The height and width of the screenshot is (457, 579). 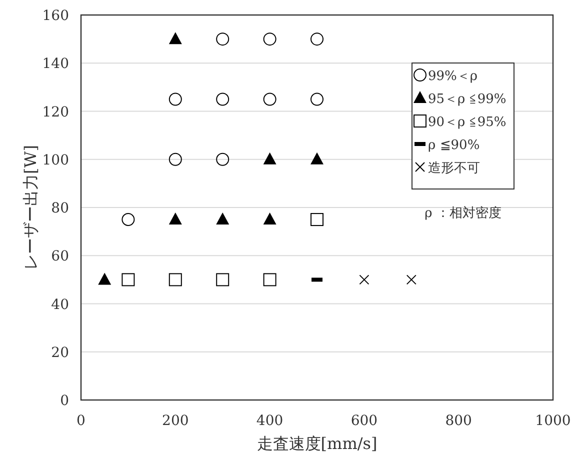 I want to click on y-tick-label: 120, so click(x=55, y=112).